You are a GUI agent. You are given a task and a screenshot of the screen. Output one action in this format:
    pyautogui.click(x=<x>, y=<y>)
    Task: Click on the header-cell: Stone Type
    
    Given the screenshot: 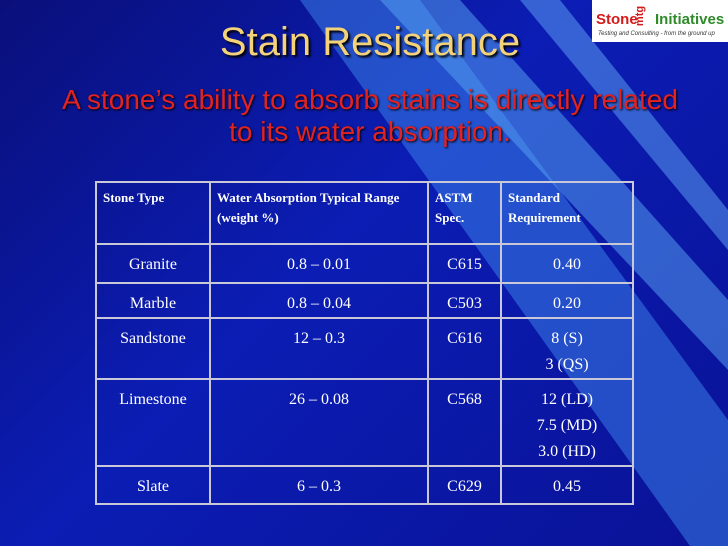 What is the action you would take?
    pyautogui.click(x=153, y=213)
    